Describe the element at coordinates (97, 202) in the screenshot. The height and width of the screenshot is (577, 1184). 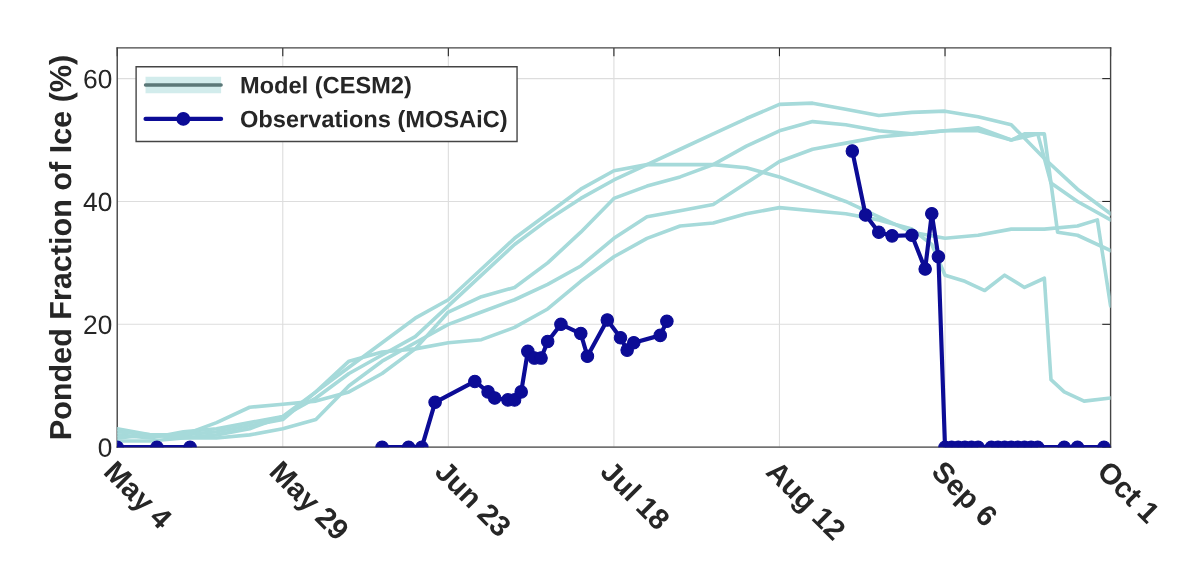
I see `y-tick-label: 40` at that location.